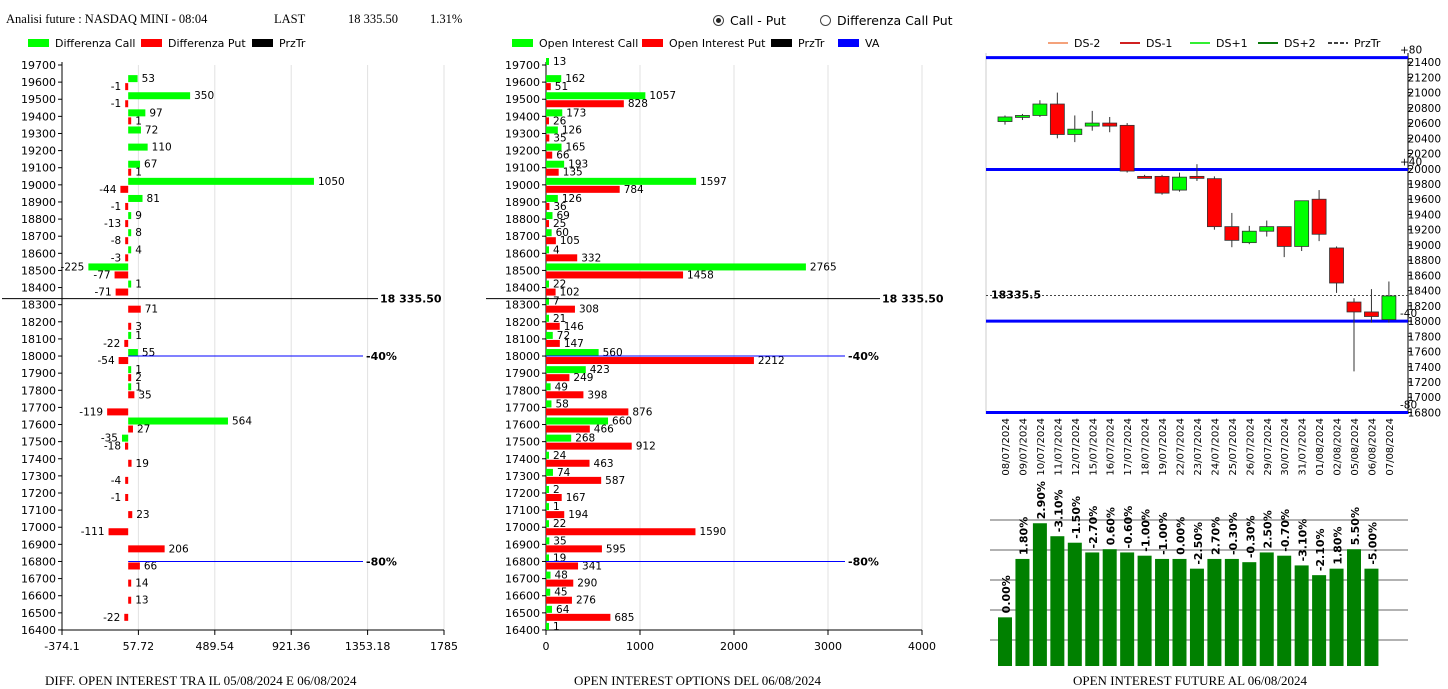 The width and height of the screenshot is (1448, 689). I want to click on diff-strike-label: 17200, so click(38, 493).